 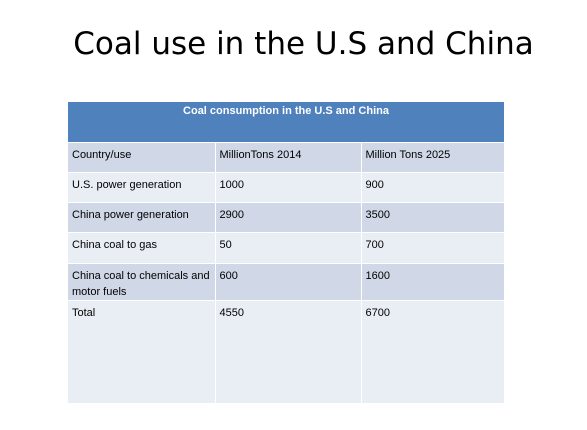 What do you see at coordinates (433, 248) in the screenshot?
I see `table-cell: 700` at bounding box center [433, 248].